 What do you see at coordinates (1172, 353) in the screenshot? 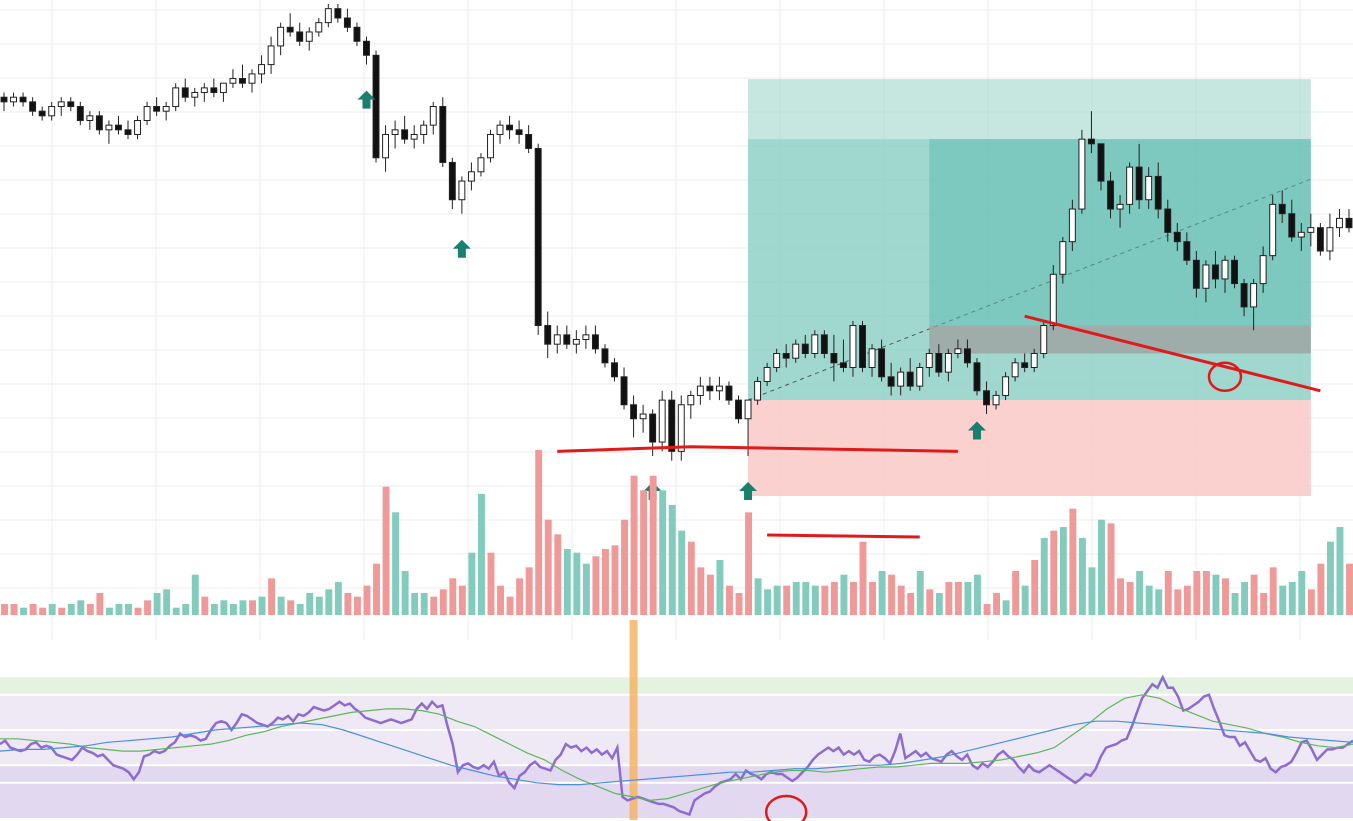
I see `trendline` at bounding box center [1172, 353].